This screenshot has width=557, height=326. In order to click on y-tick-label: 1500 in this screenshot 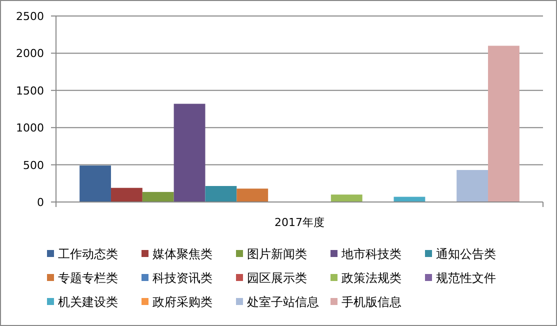, I will do `click(30, 91)`.